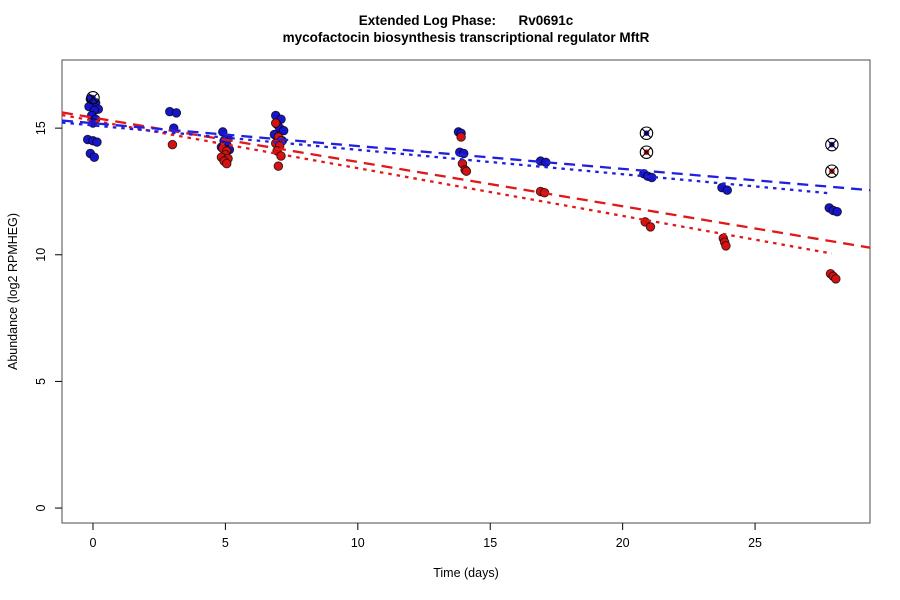 The image size is (900, 600). What do you see at coordinates (41, 381) in the screenshot?
I see `y-axis-tick-label: 5` at bounding box center [41, 381].